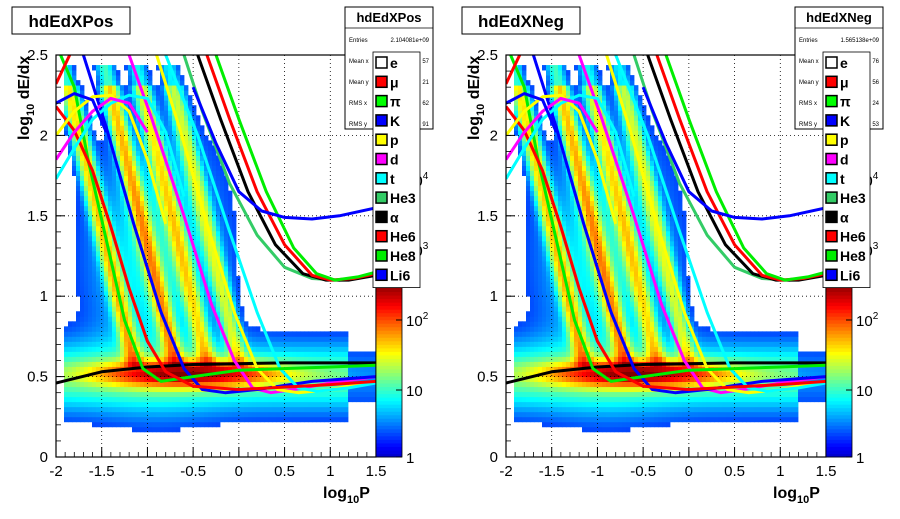  What do you see at coordinates (381, 139) in the screenshot?
I see `legend-swatch` at bounding box center [381, 139].